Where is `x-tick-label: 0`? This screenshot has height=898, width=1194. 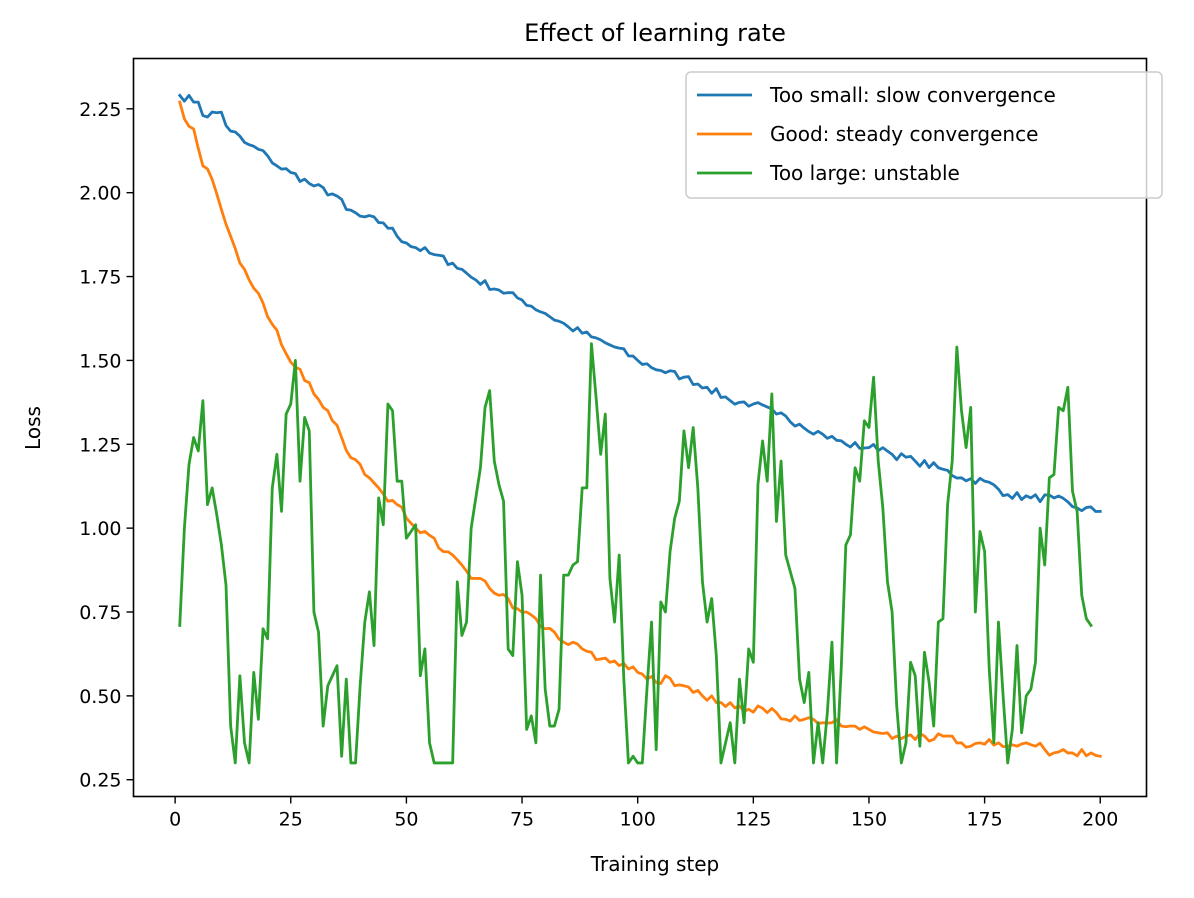 x-tick-label: 0 is located at coordinates (175, 820).